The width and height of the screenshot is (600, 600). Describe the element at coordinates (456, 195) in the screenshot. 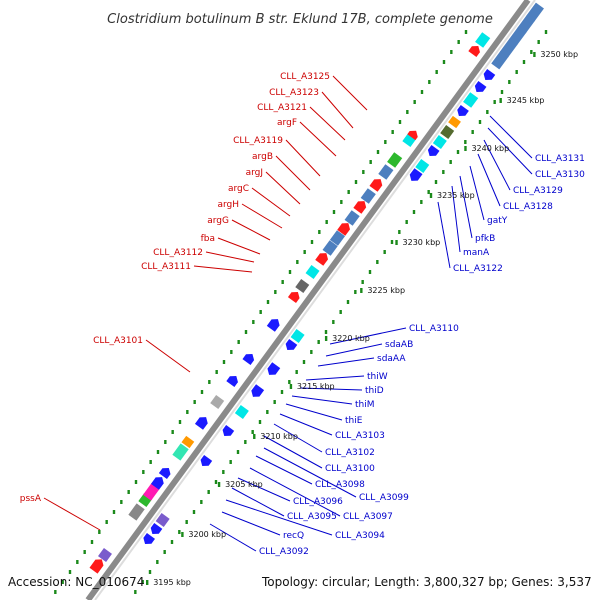

I see `tick-label: 3235 kbp` at that location.